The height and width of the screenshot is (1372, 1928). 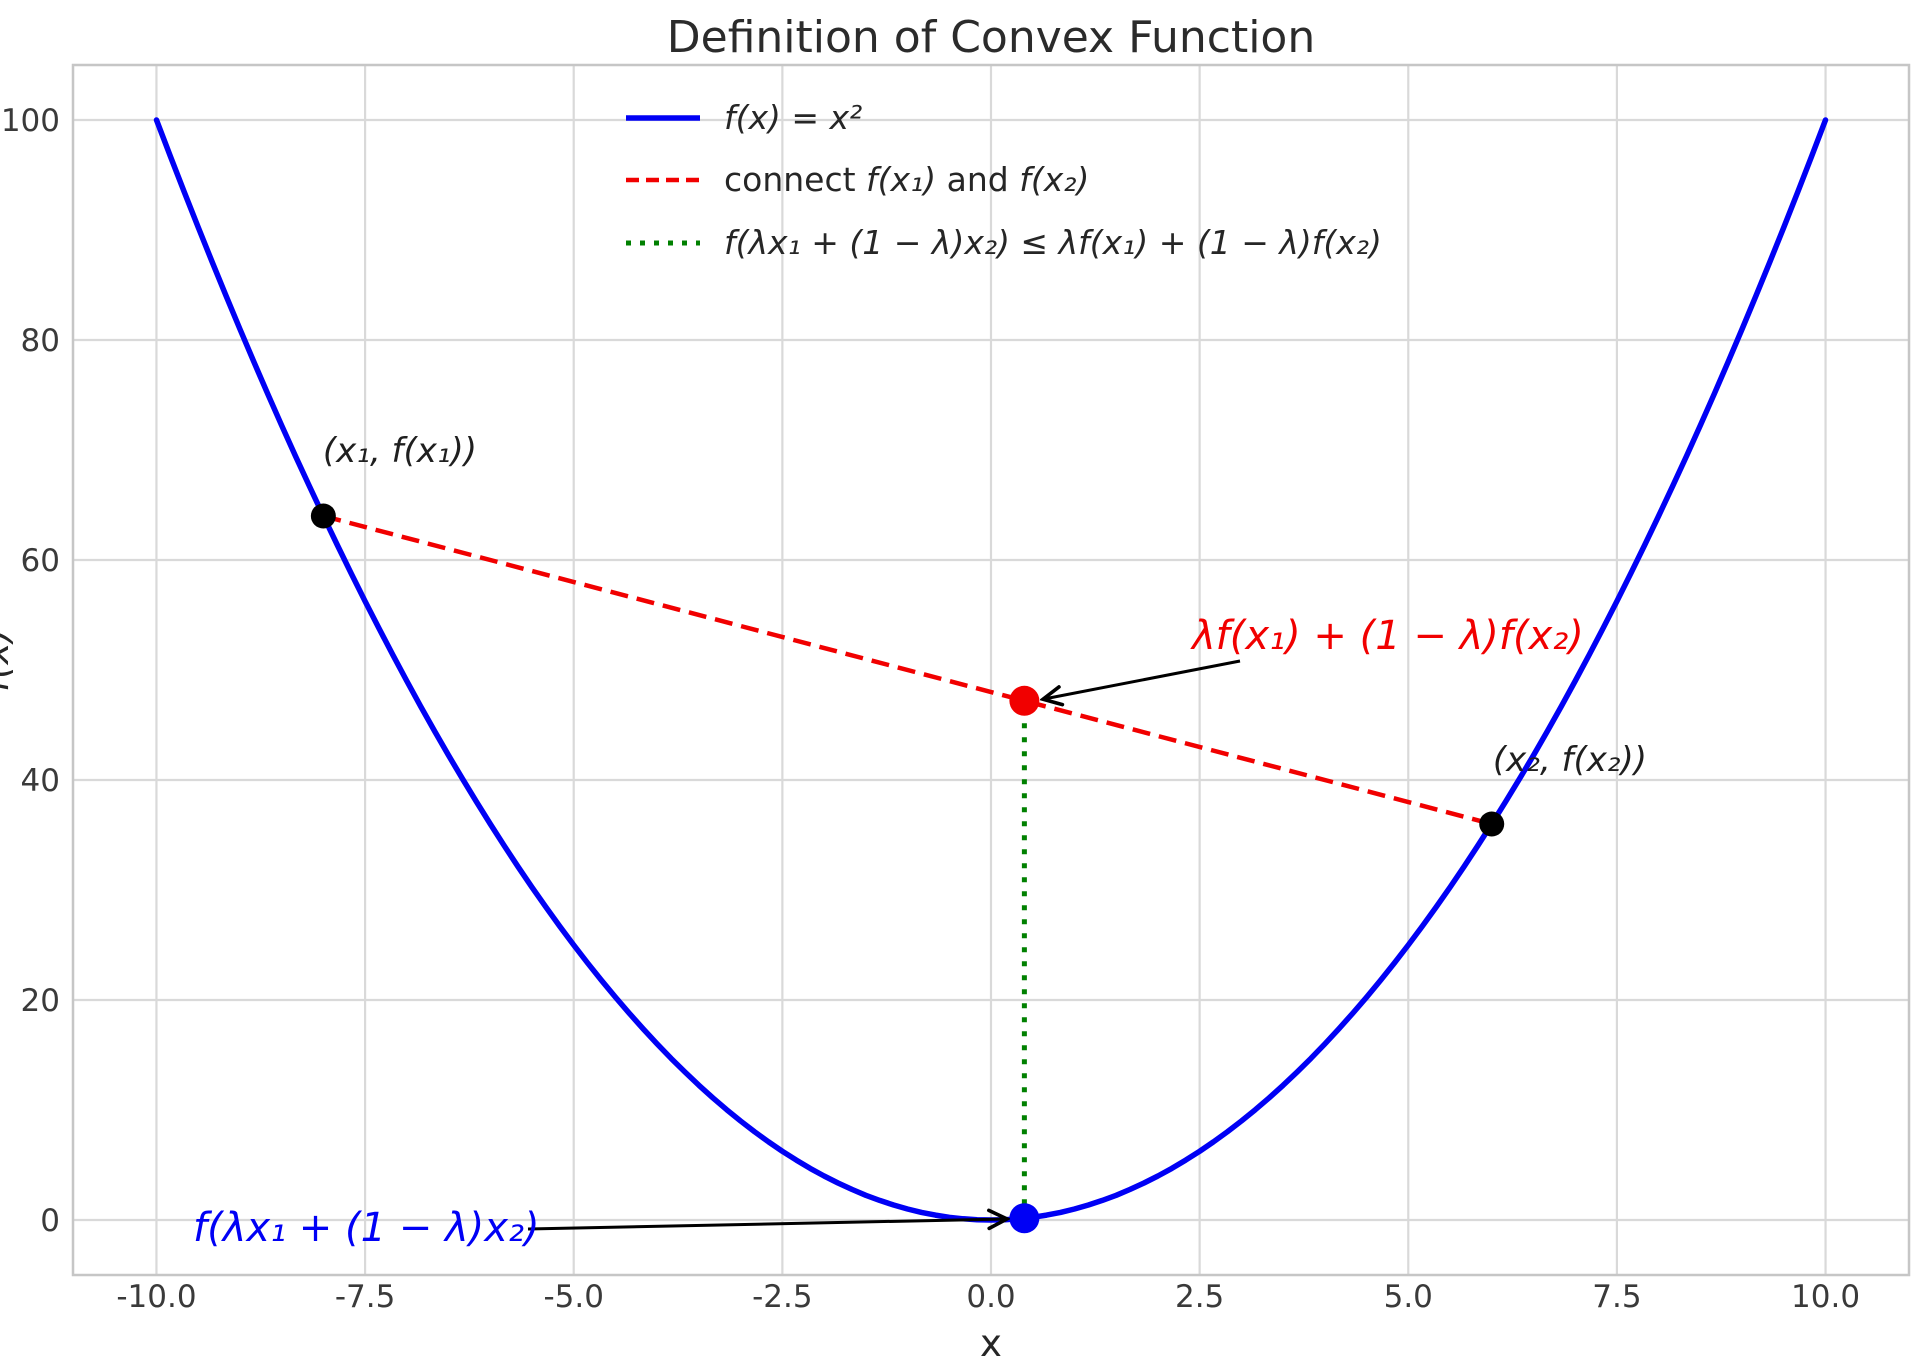 What do you see at coordinates (1142, 679) in the screenshot?
I see `chord-value-annotation-arrow` at bounding box center [1142, 679].